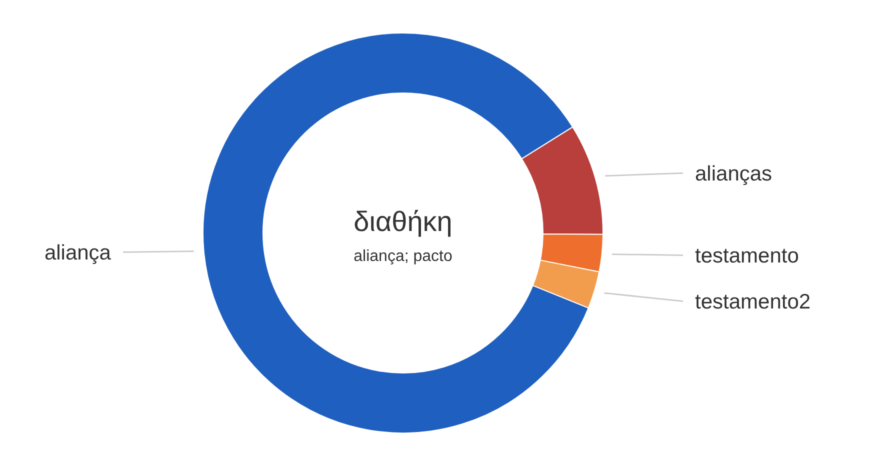 This screenshot has height=468, width=874. Describe the element at coordinates (403, 256) in the screenshot. I see `text: aliança; pacto` at that location.